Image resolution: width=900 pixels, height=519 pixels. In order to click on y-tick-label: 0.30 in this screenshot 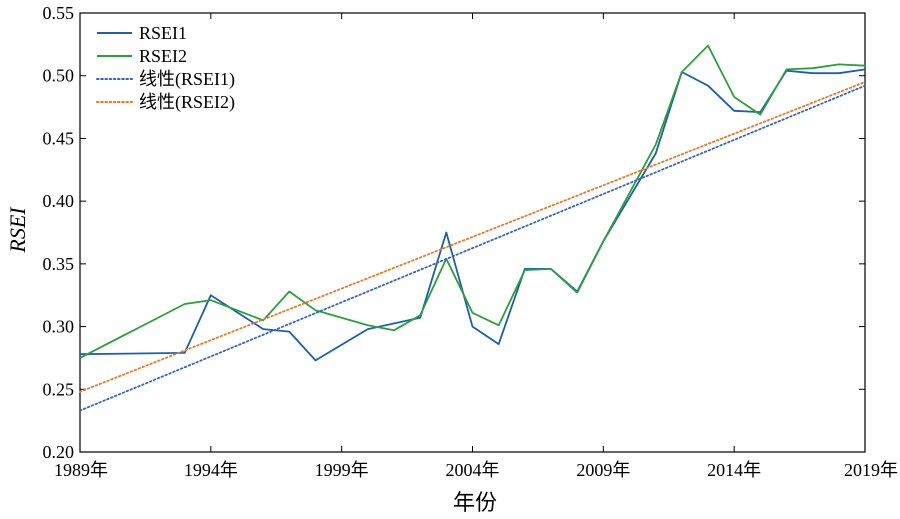, I will do `click(59, 327)`.